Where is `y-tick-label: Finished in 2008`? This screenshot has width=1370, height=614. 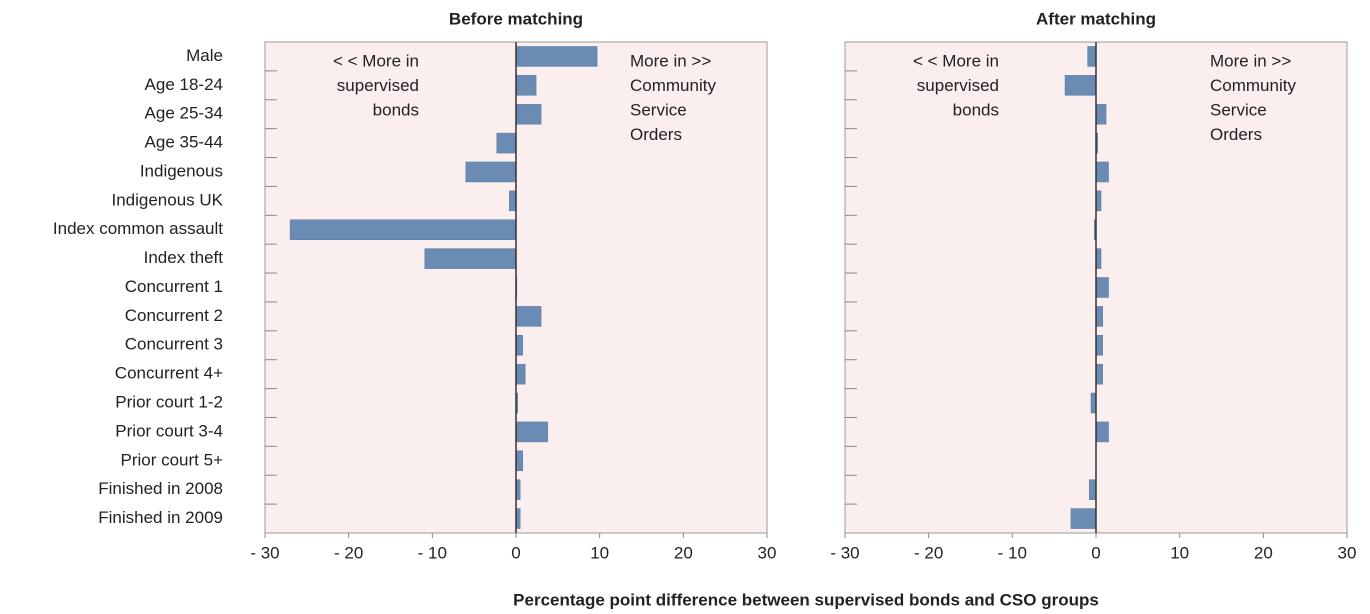 y-tick-label: Finished in 2008 is located at coordinates (160, 488).